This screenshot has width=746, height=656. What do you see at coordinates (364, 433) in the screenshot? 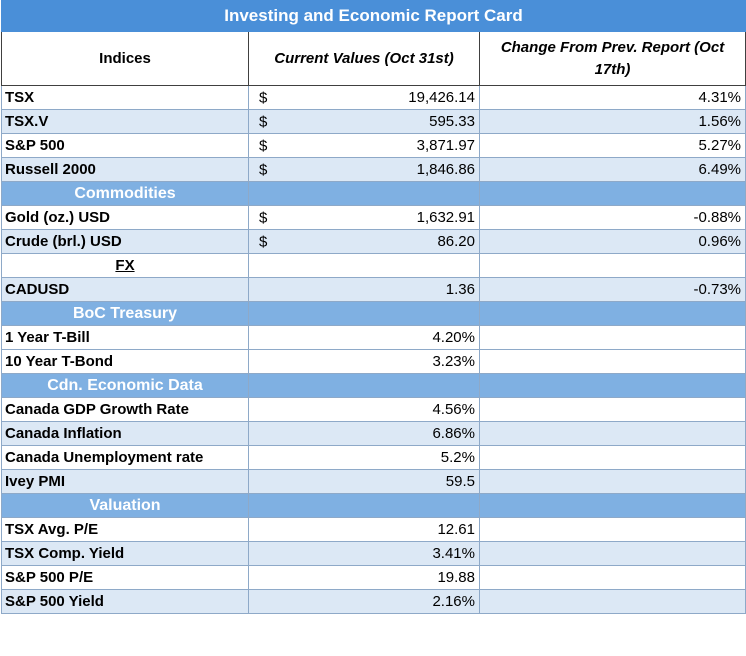
I see `current-value-cell: 6.86%` at bounding box center [364, 433].